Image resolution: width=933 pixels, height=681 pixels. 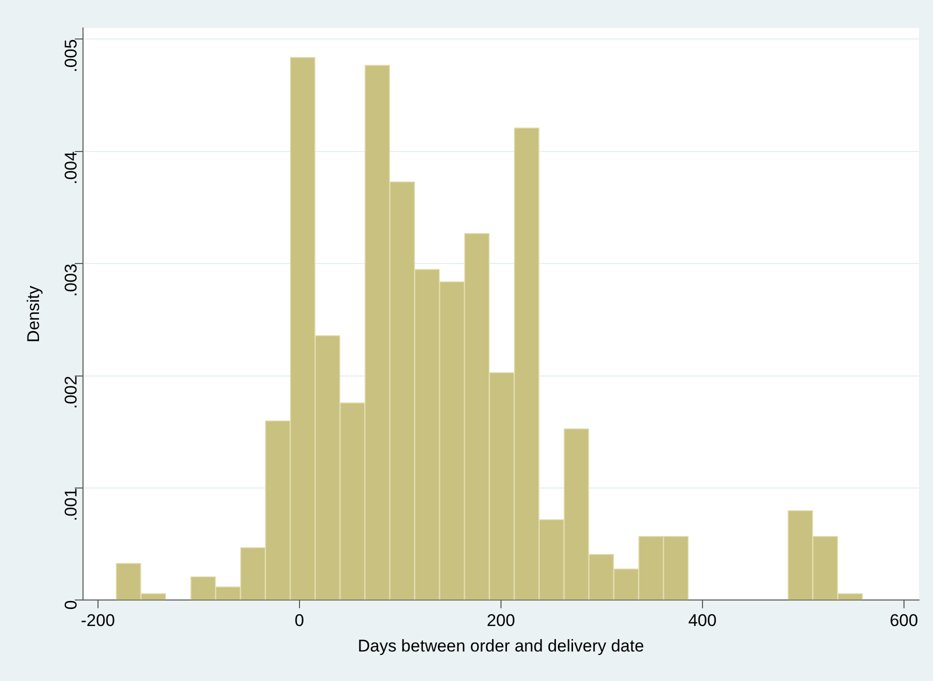 I want to click on y-tick-label: .001, so click(x=70, y=505).